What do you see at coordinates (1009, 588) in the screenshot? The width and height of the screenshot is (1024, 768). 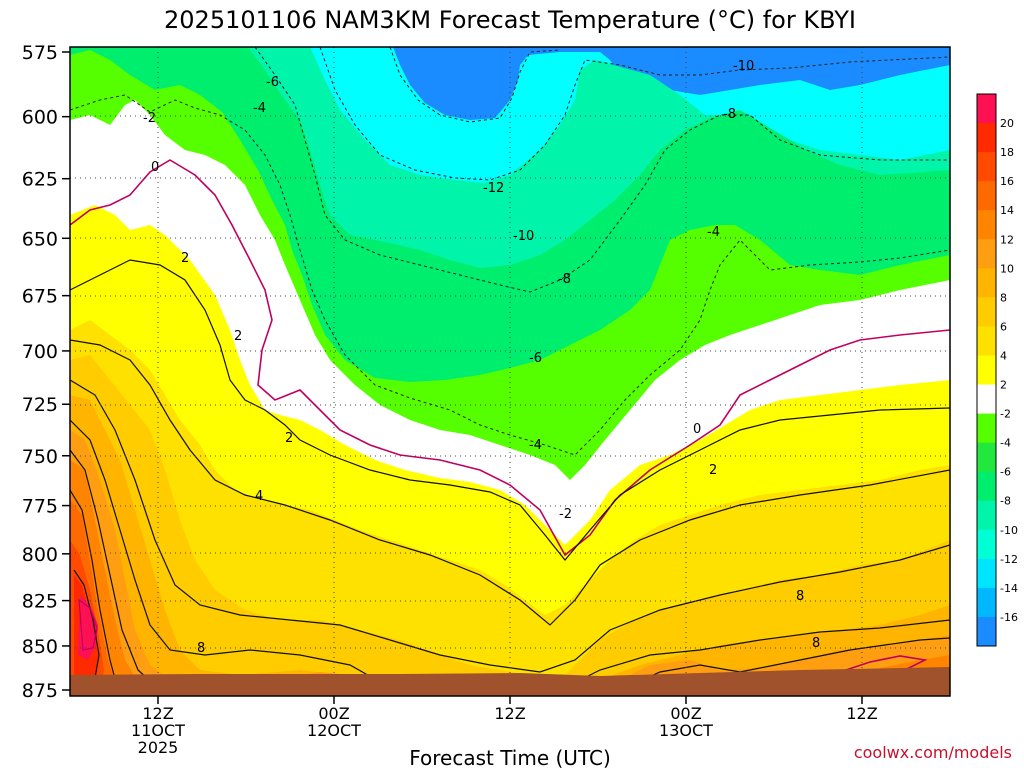 I see `colorbar-label: -14` at bounding box center [1009, 588].